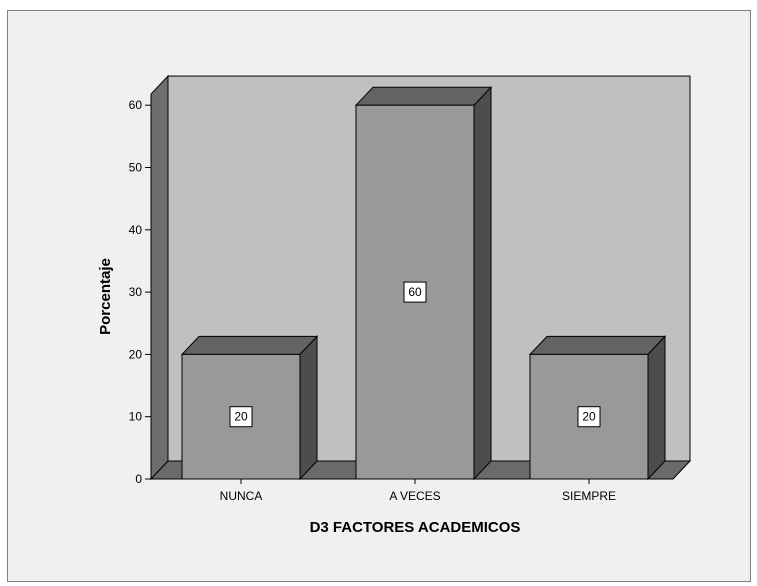 Image resolution: width=757 pixels, height=586 pixels. Describe the element at coordinates (138, 479) in the screenshot. I see `y-tick-label: 0` at that location.